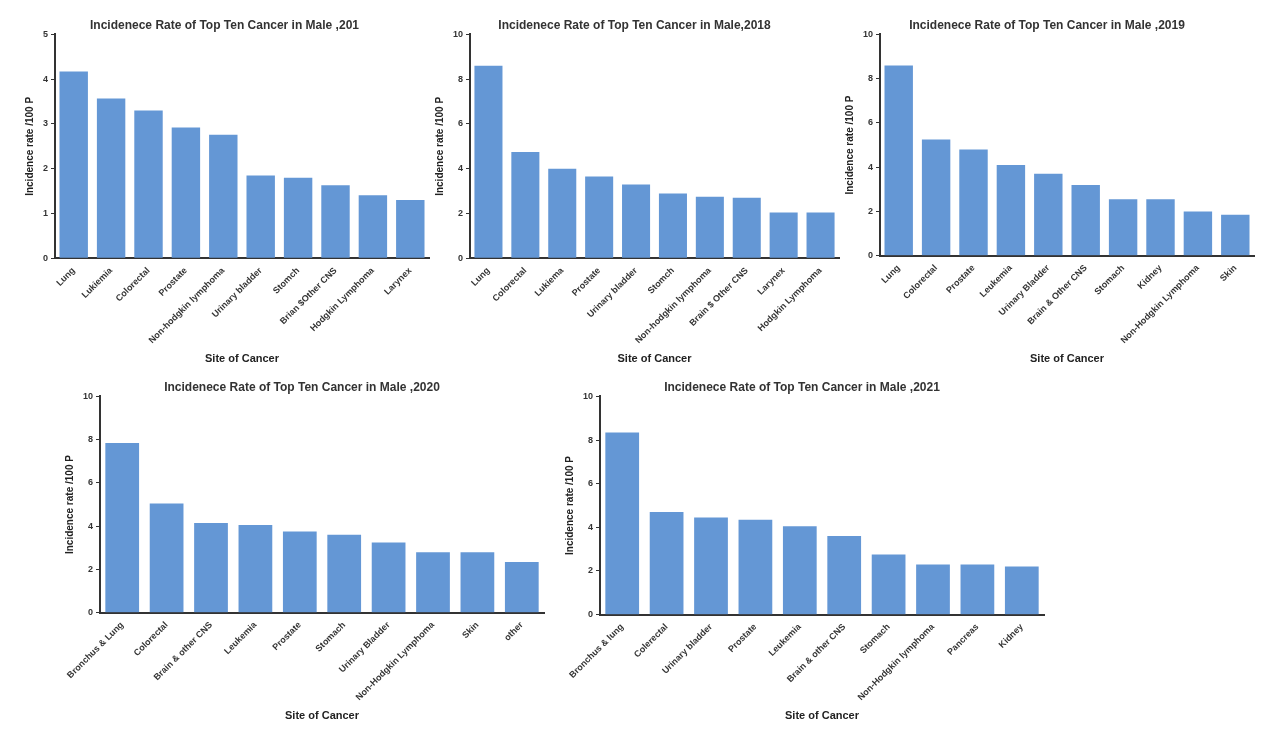 The image size is (1281, 737). I want to click on y-tick-label: 5, so click(45, 33).